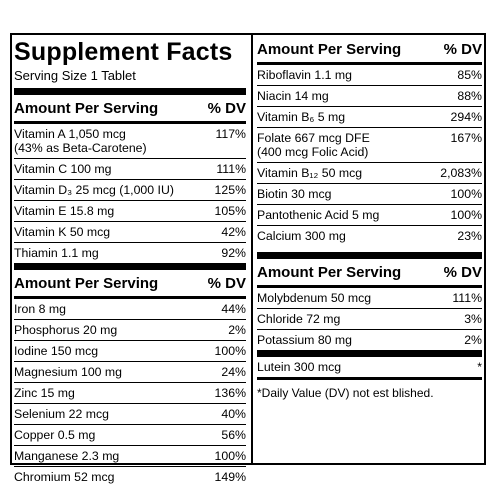 This screenshot has height=500, width=500. What do you see at coordinates (252, 249) in the screenshot?
I see `column-divider` at bounding box center [252, 249].